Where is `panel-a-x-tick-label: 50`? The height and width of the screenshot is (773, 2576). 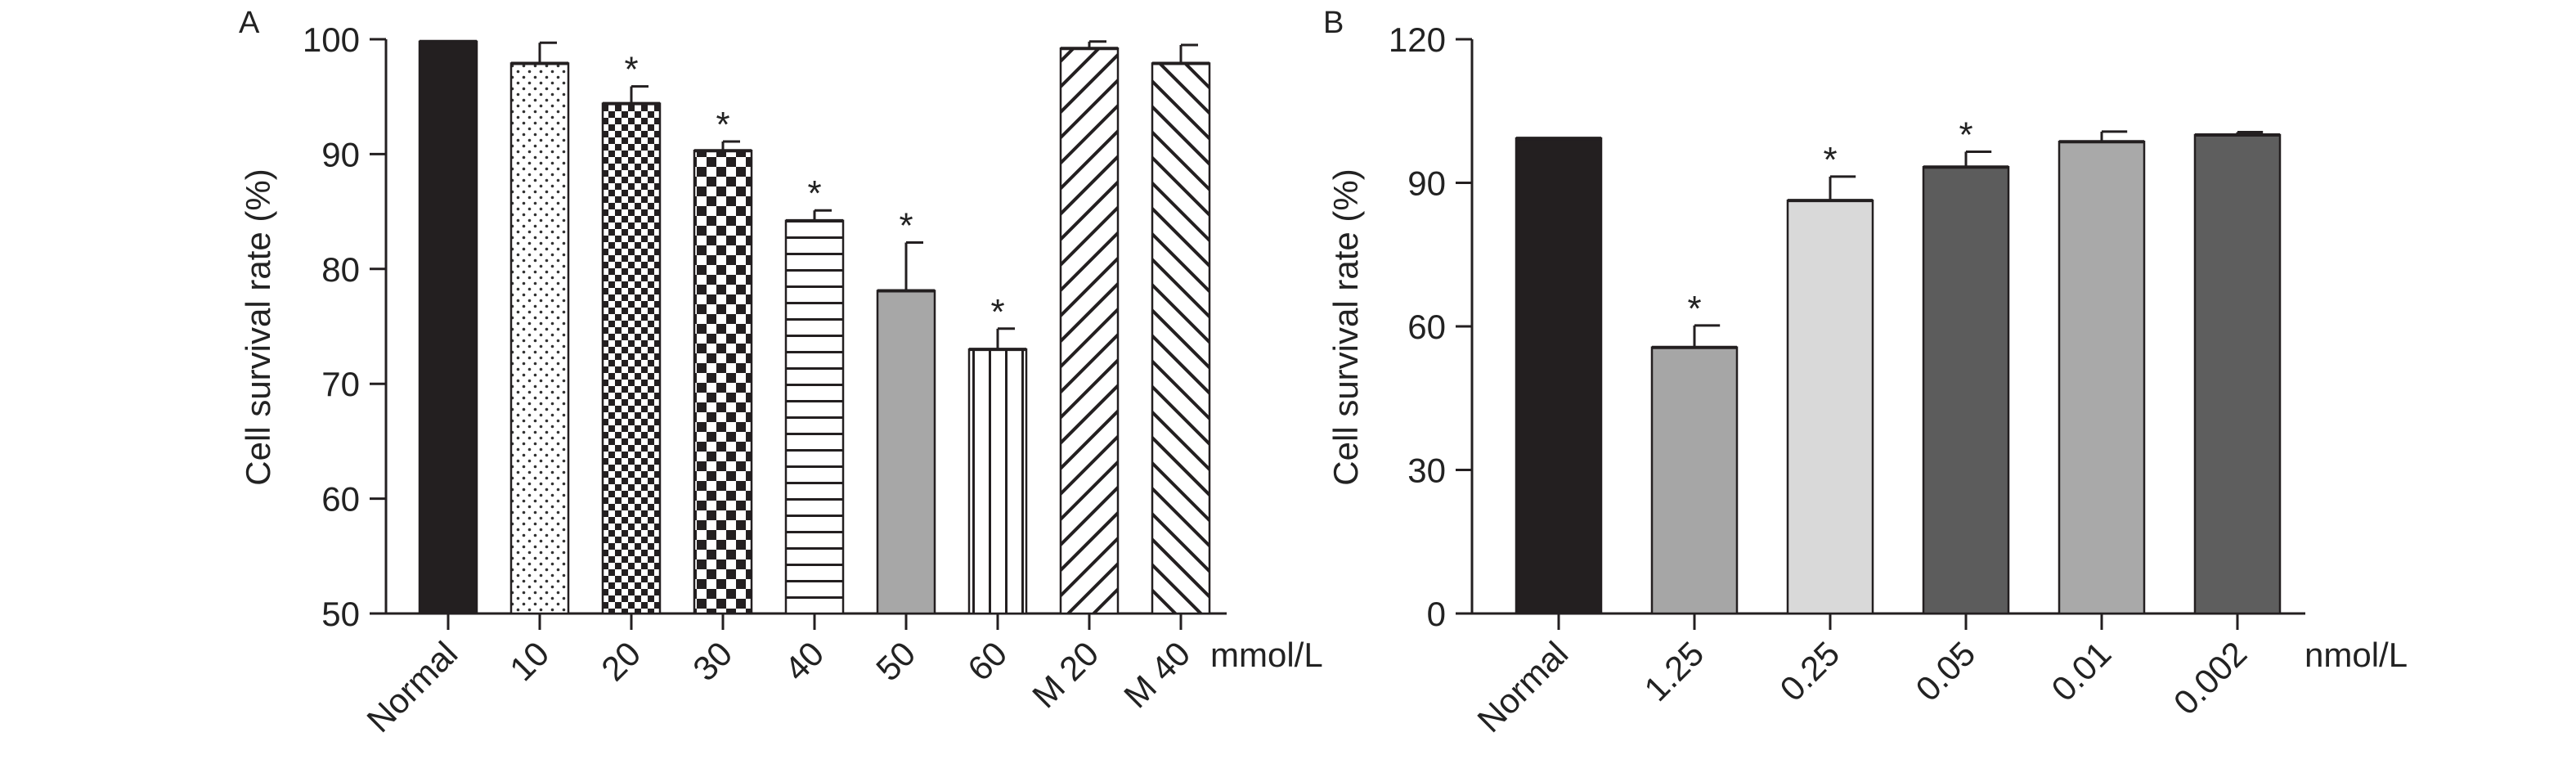
panel-a-x-tick-label: 50 is located at coordinates (895, 661).